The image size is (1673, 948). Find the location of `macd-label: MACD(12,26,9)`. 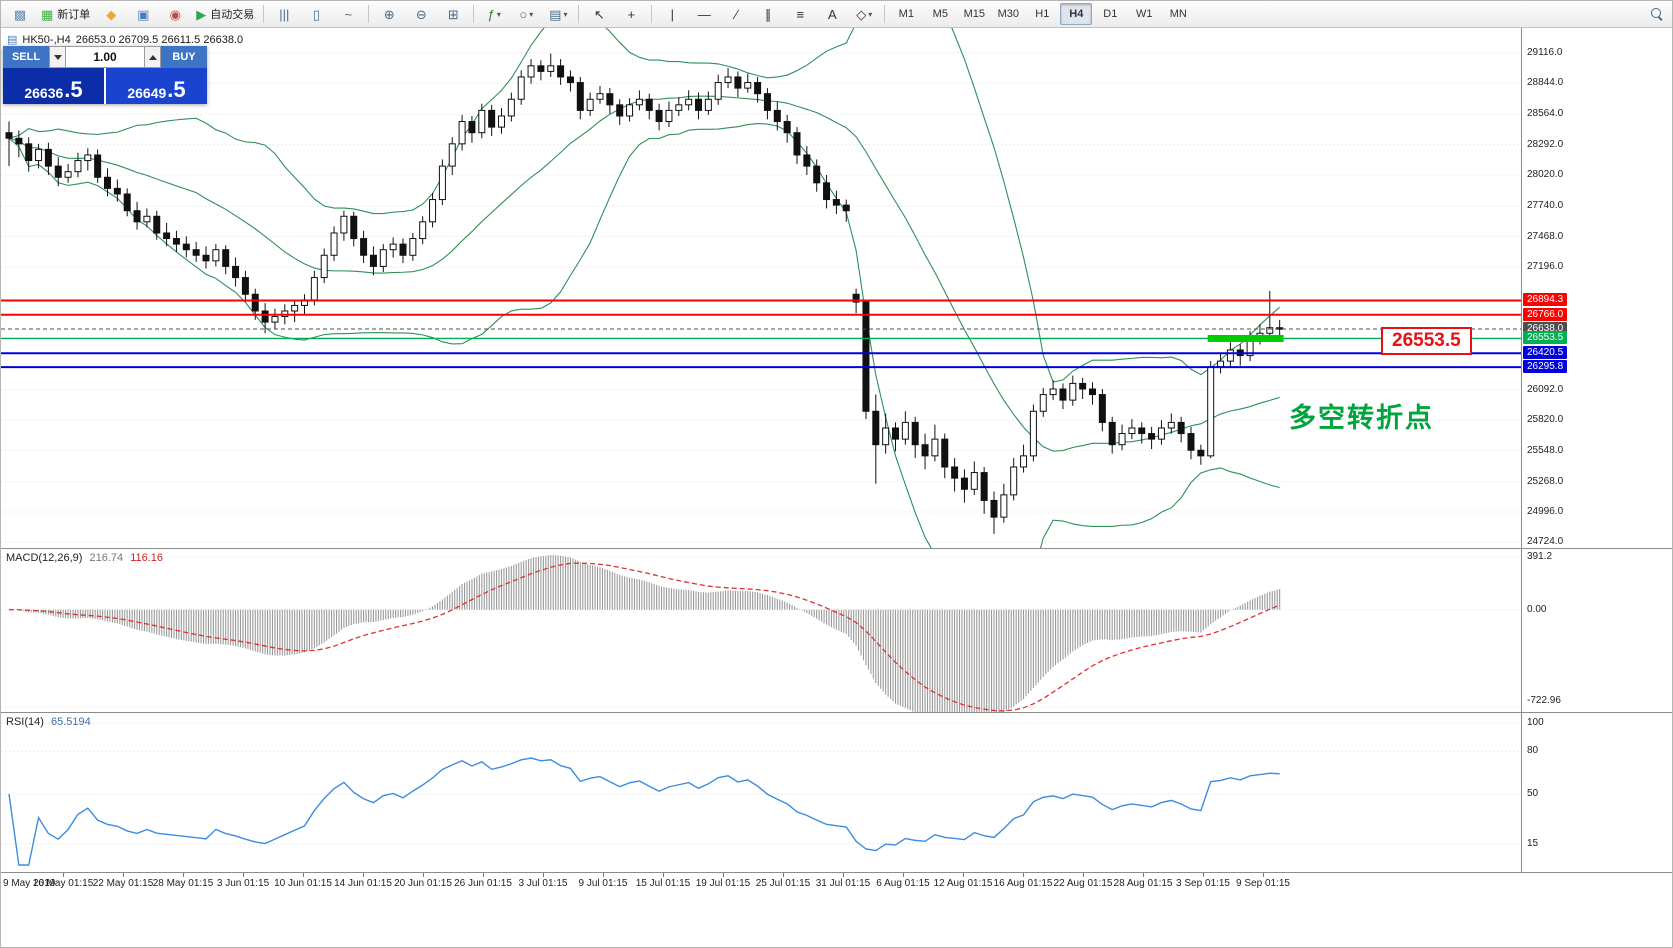

macd-label: MACD(12,26,9) is located at coordinates (44, 558).